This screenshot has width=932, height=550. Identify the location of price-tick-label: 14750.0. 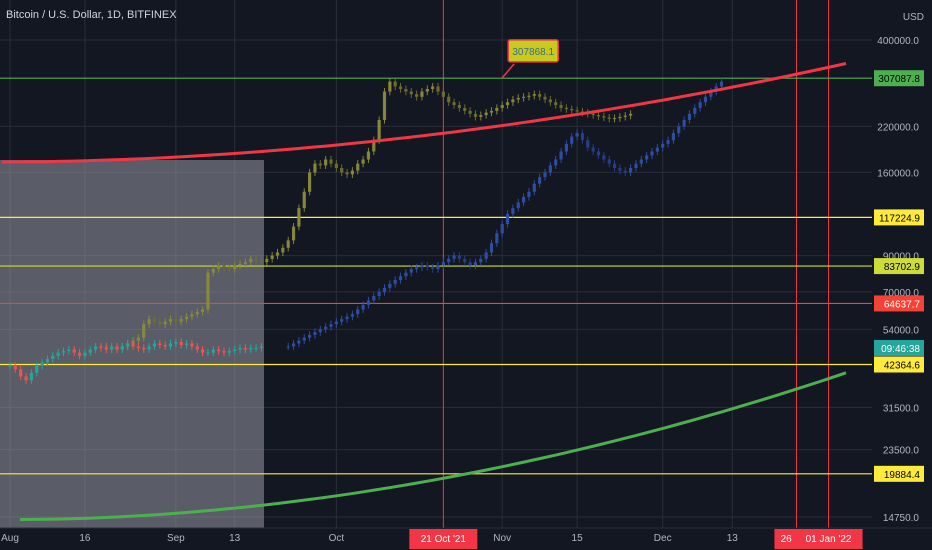
(901, 518).